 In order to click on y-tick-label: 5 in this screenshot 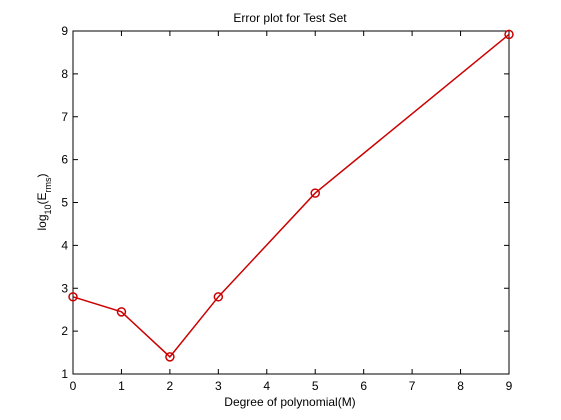, I will do `click(64, 203)`.